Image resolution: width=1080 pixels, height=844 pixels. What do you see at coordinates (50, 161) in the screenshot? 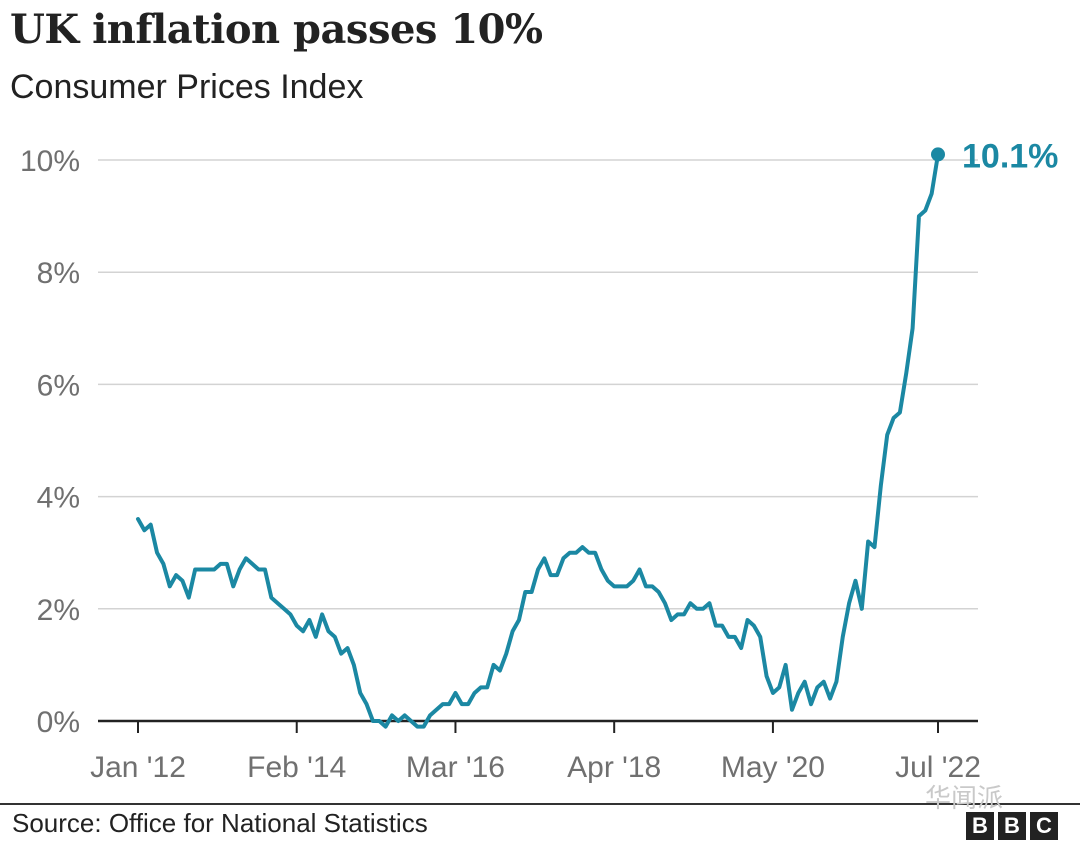
I see `y-tick-label: 10%` at bounding box center [50, 161].